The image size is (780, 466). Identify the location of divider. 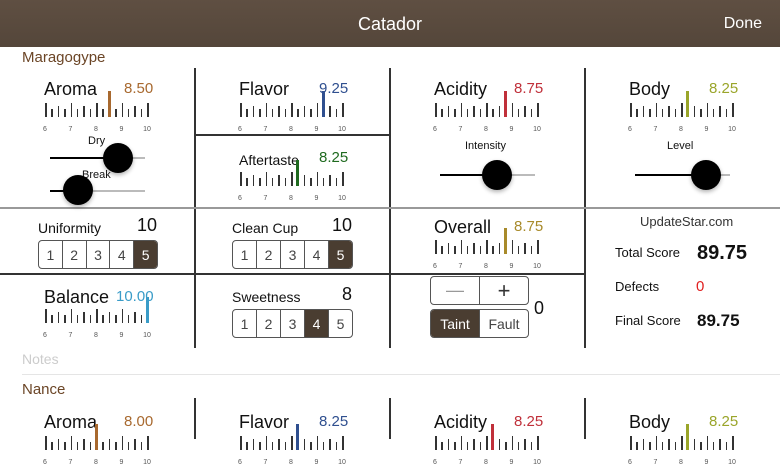
(291, 135).